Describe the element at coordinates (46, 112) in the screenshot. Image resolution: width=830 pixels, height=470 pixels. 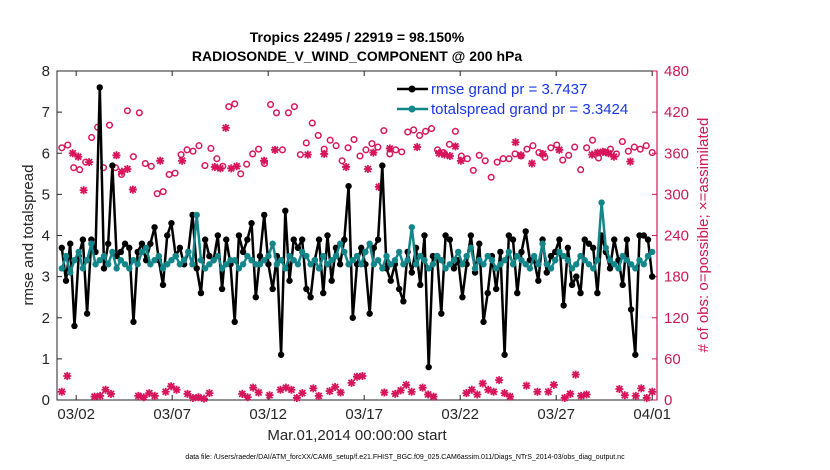
I see `y-tick-label-left: 7` at that location.